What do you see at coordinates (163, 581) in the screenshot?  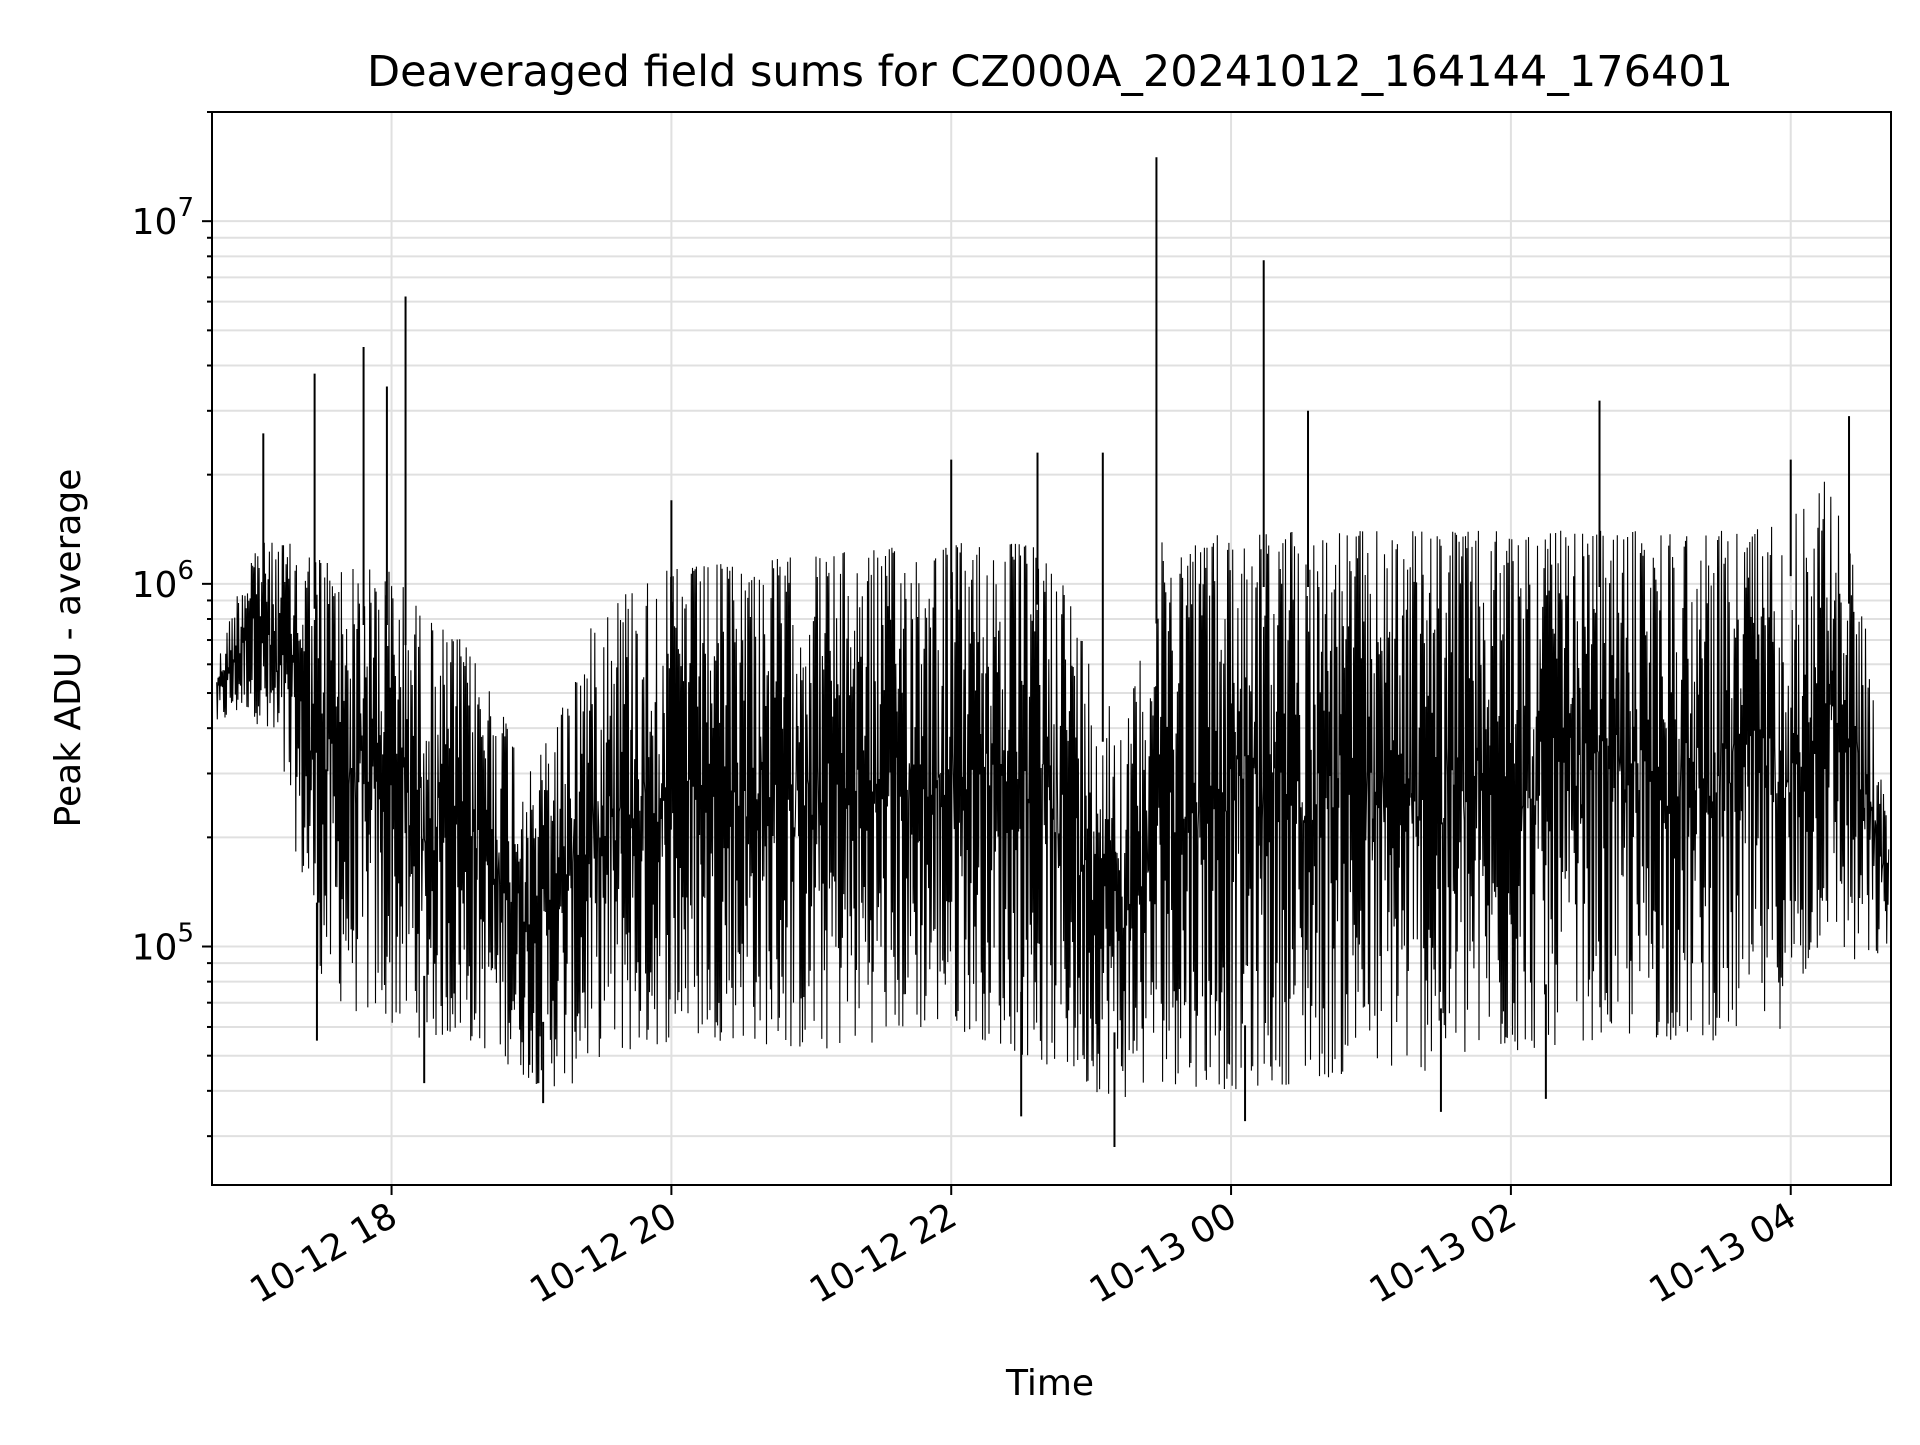 I see `y-tick-label: 10⁶` at bounding box center [163, 581].